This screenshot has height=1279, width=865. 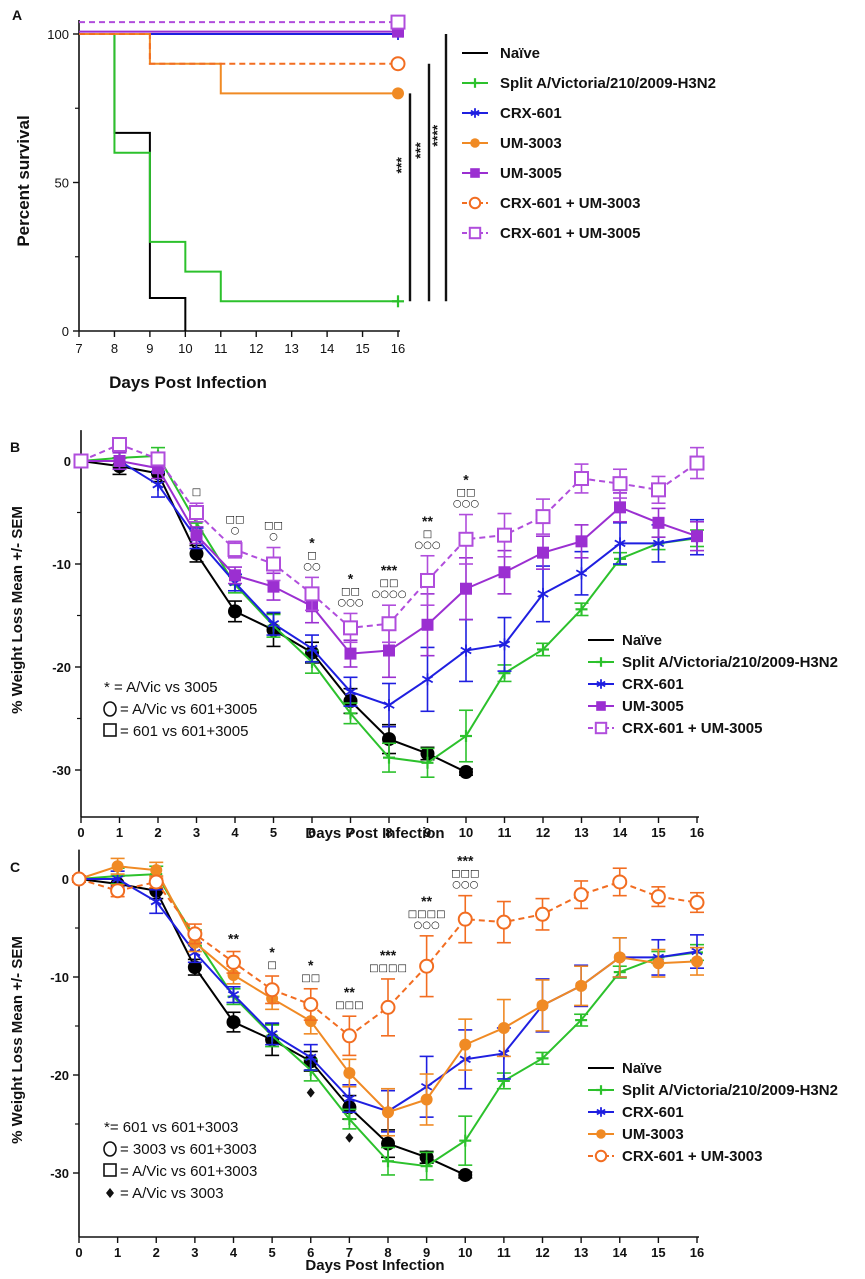 What do you see at coordinates (311, 965) in the screenshot?
I see `panel-c-annotation-text: *` at bounding box center [311, 965].